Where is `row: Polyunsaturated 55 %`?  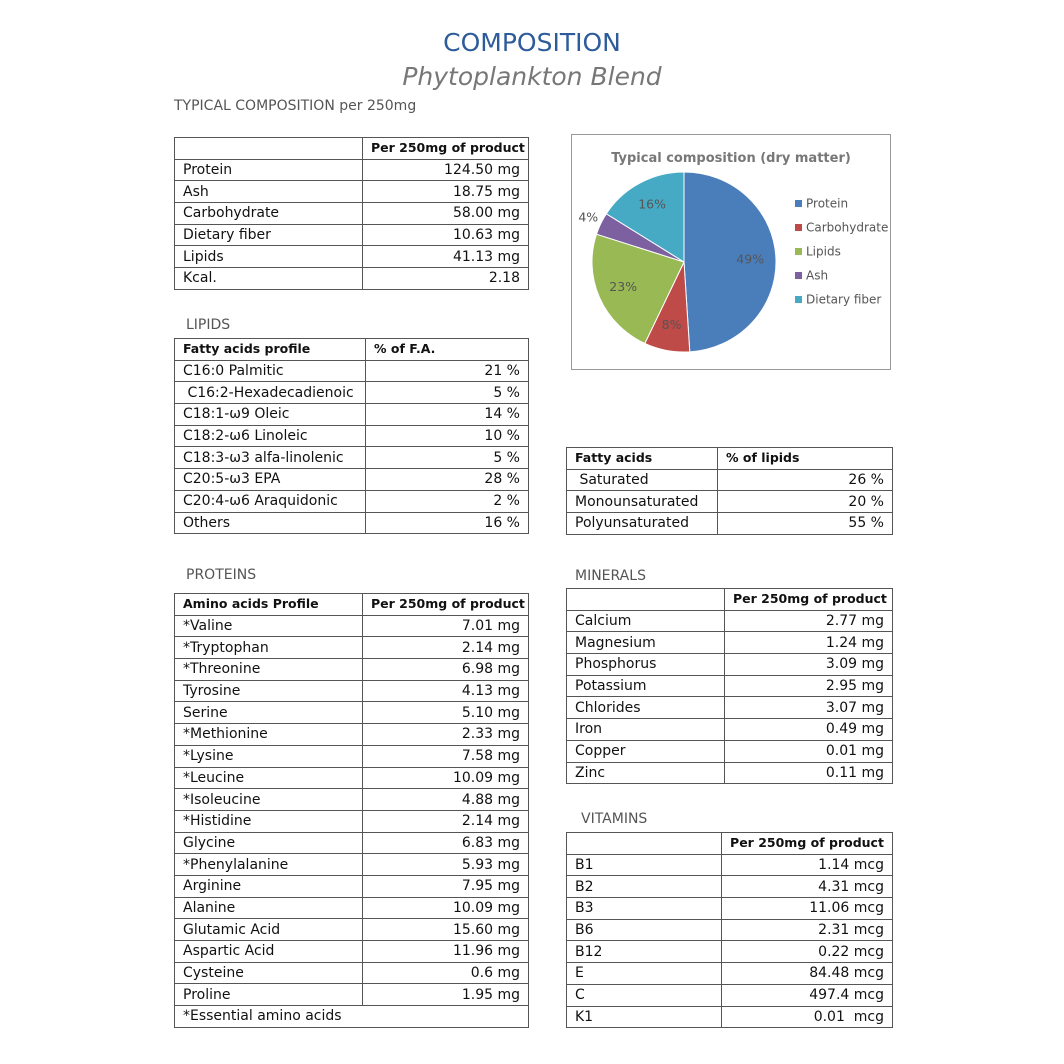 row: Polyunsaturated 55 % is located at coordinates (729, 523).